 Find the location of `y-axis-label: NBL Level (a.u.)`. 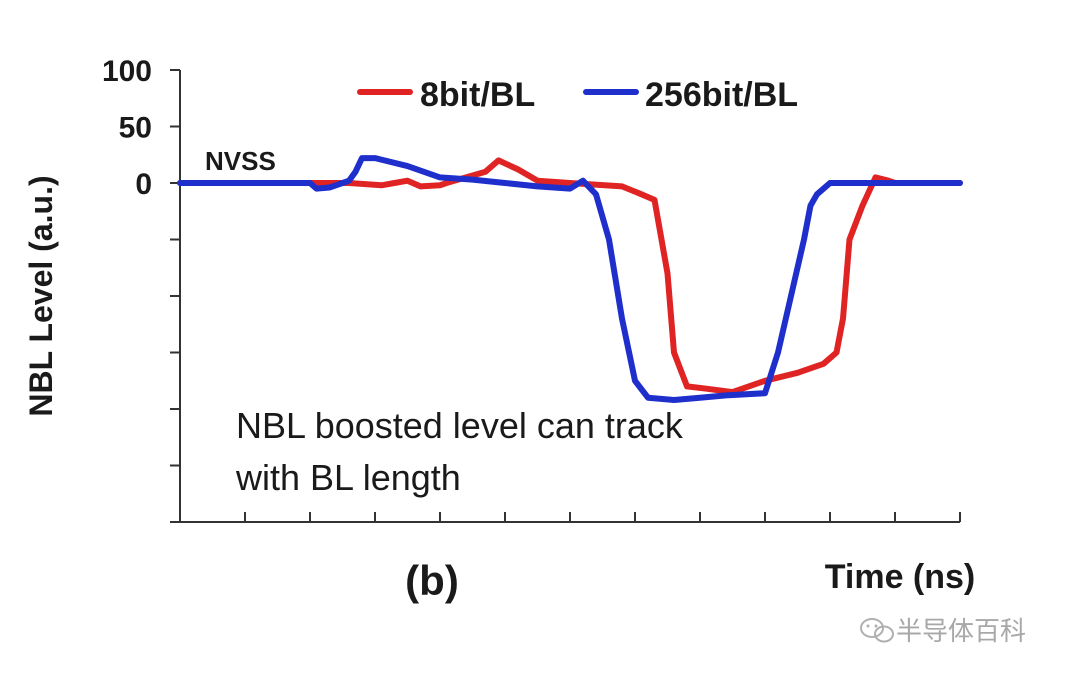

y-axis-label: NBL Level (a.u.) is located at coordinates (41, 295).